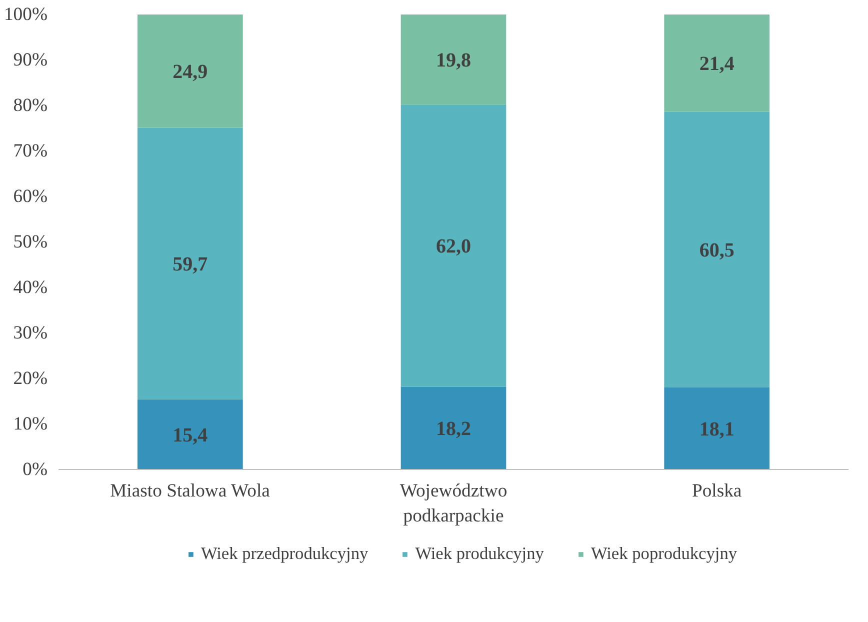  I want to click on x-tick-label: Województwo podkarpackie, so click(454, 503).